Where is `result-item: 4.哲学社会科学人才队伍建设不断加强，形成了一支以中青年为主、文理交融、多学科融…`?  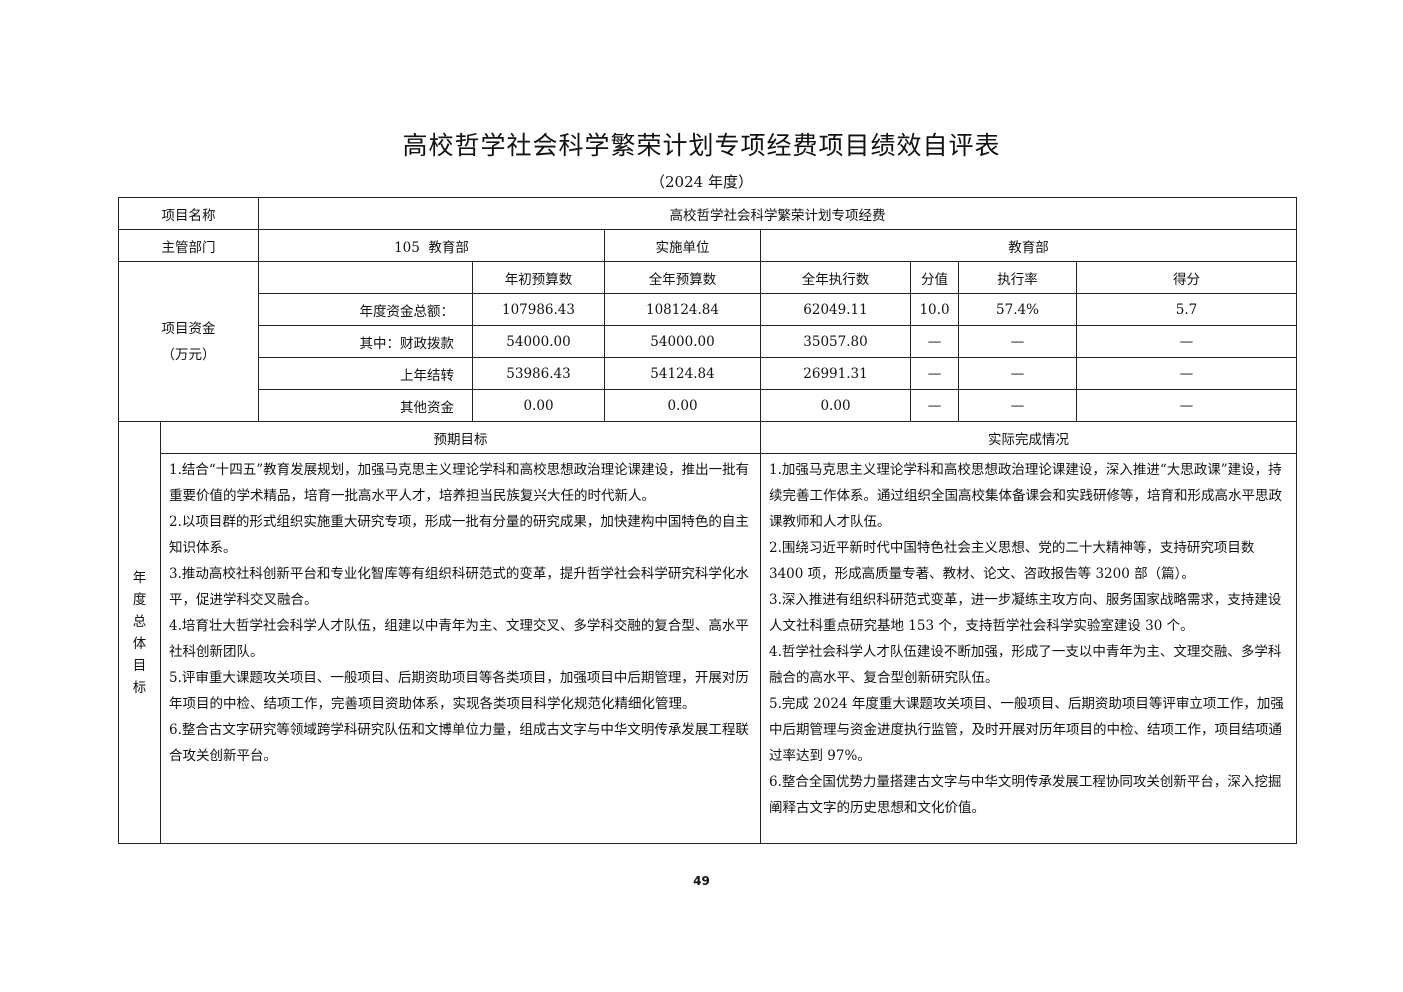
result-item: 4.哲学社会科学人才队伍建设不断加强，形成了一支以中青年为主、文理交融、多学科融… is located at coordinates (1025, 665).